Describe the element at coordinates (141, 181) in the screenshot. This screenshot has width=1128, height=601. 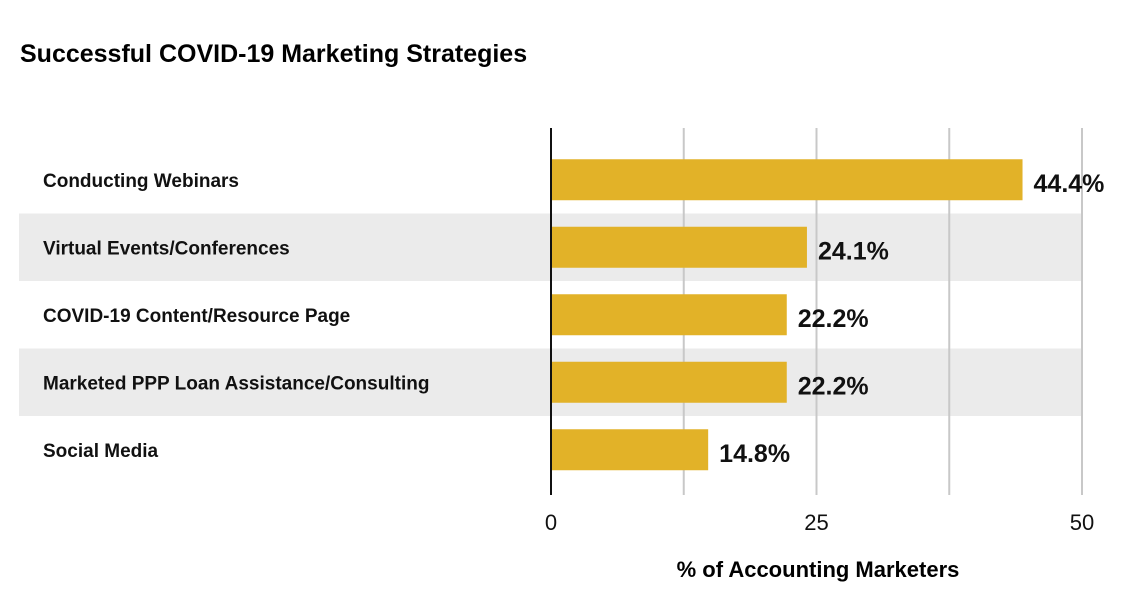
I see `category-label: Conducting Webinars` at that location.